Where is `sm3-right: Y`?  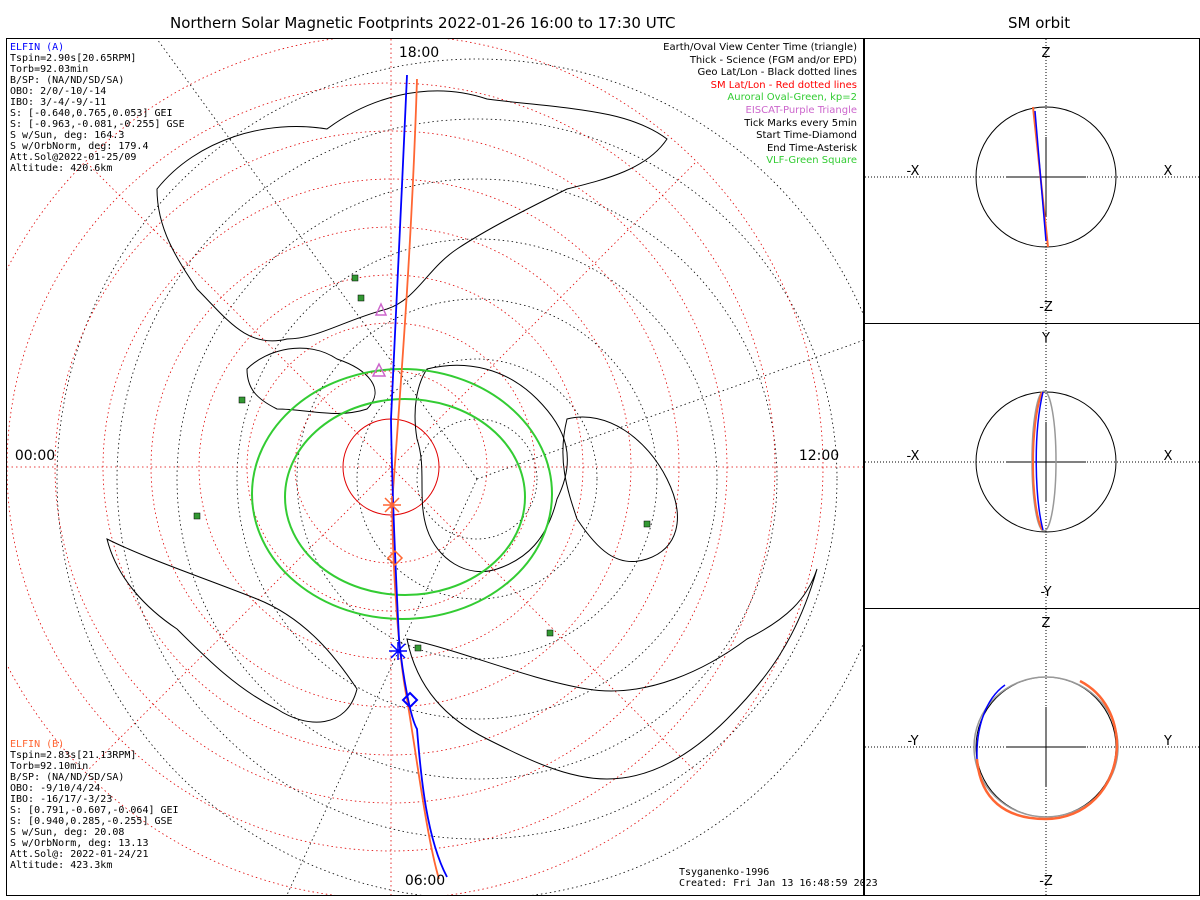
sm3-right: Y is located at coordinates (1167, 741).